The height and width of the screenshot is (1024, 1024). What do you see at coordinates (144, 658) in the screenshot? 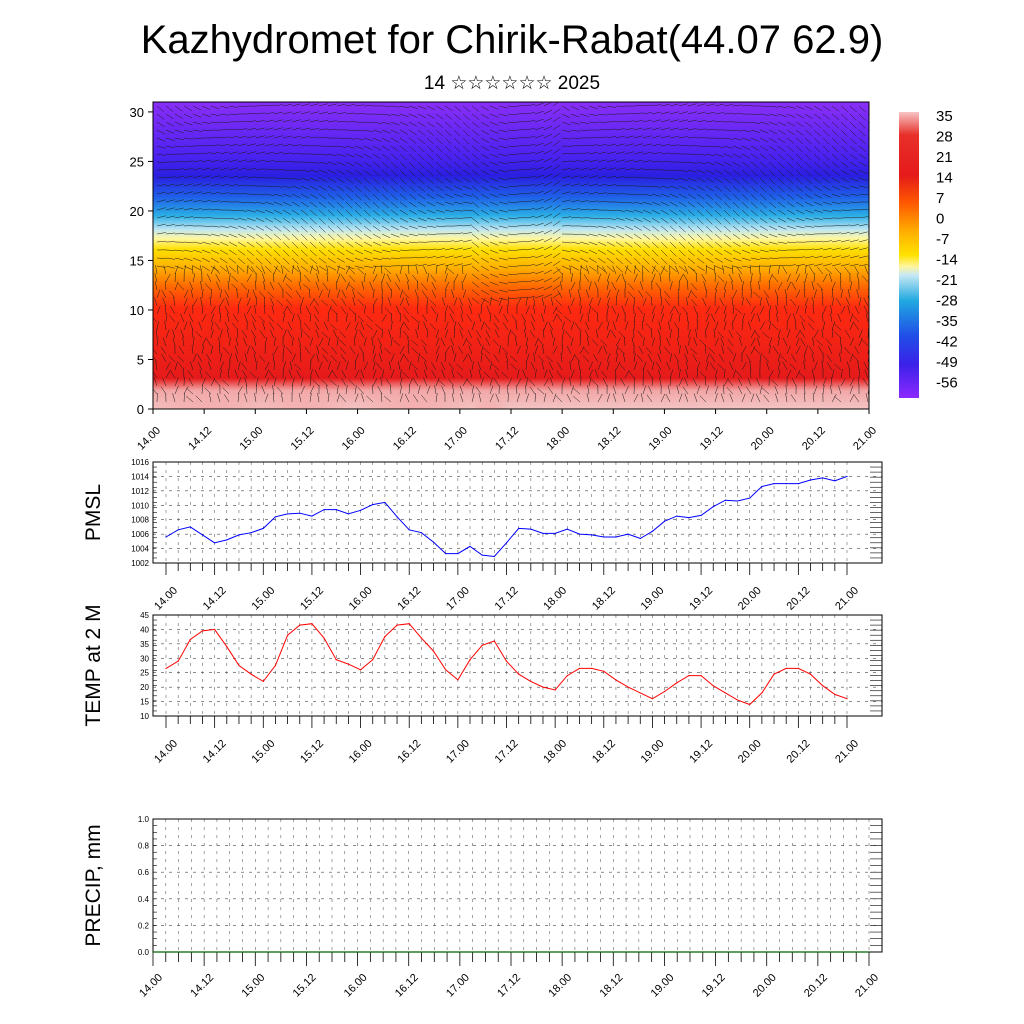
I see `y-tick-label: 30` at bounding box center [144, 658].